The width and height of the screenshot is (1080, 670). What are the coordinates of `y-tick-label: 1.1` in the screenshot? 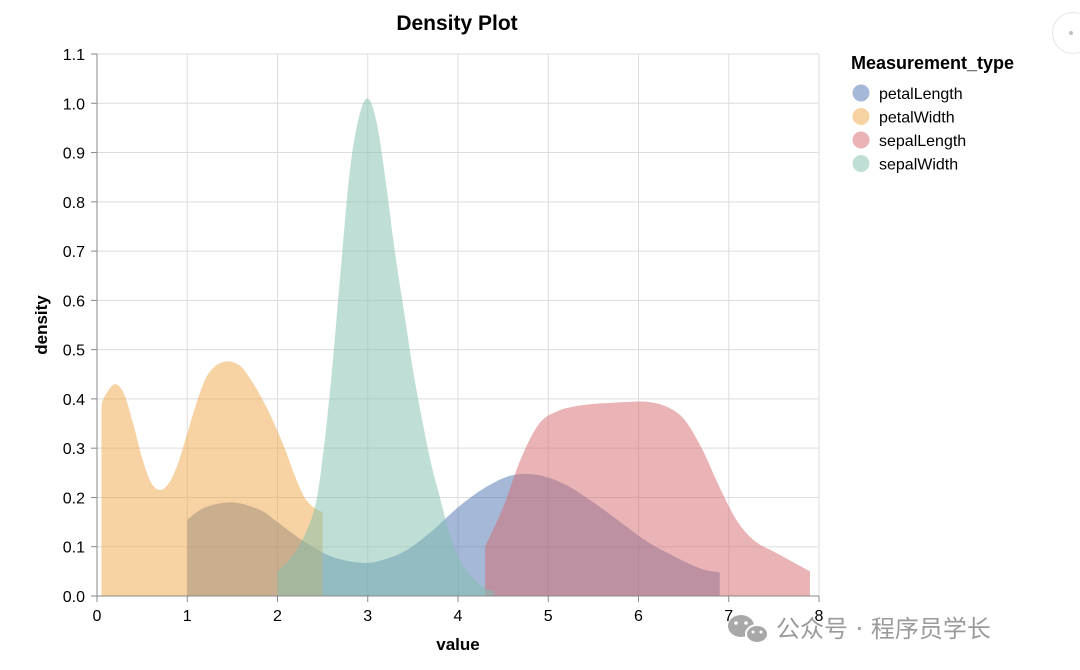 It's located at (74, 55).